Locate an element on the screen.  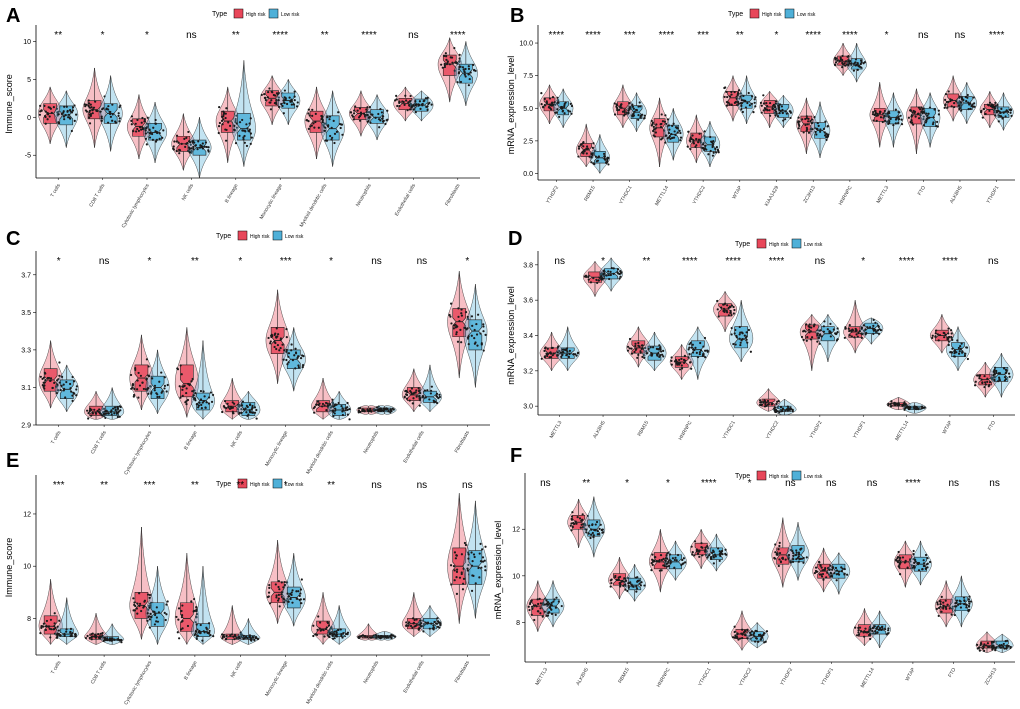
significance-label: ns is located at coordinates (545, 483).